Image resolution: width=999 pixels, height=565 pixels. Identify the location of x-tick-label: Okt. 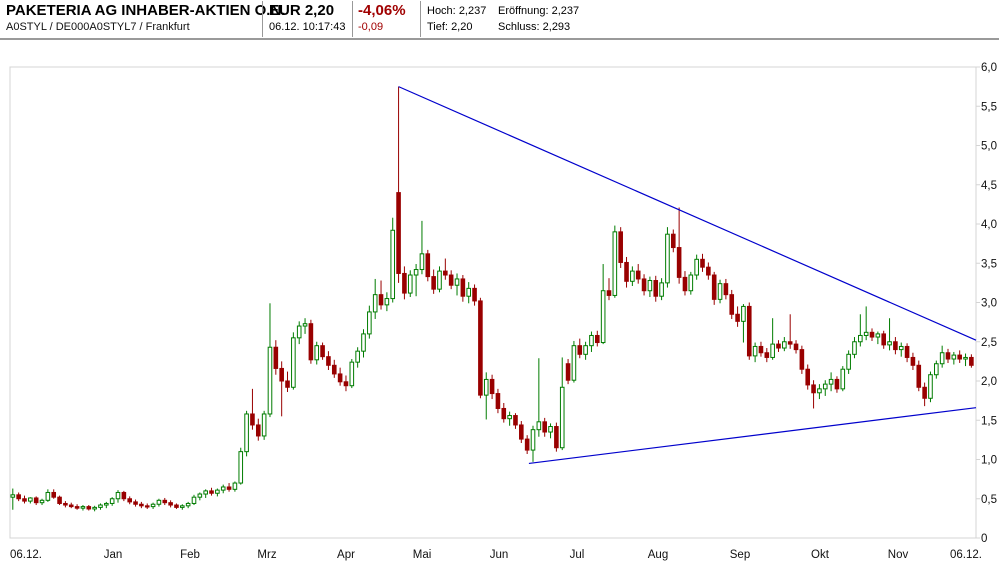
(820, 555).